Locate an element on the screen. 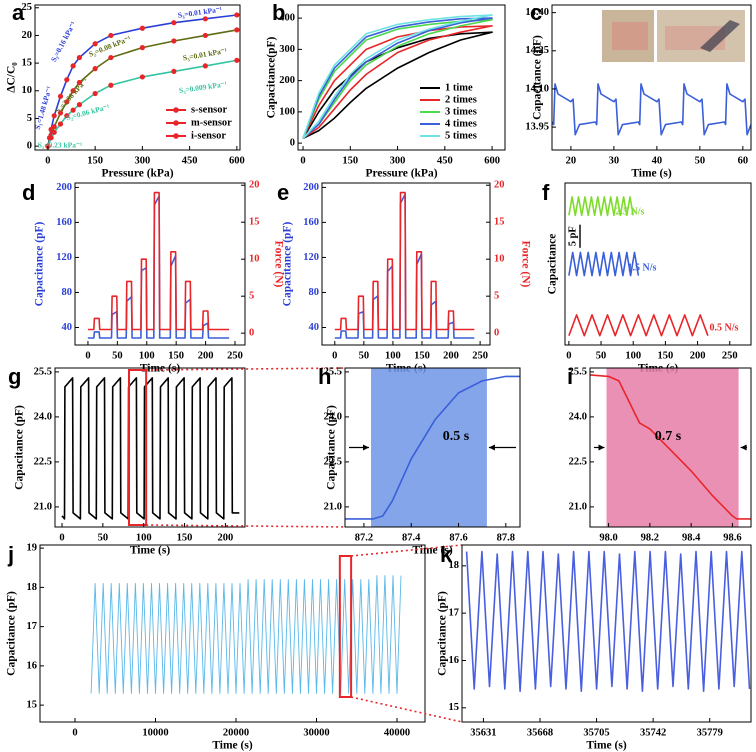 This screenshot has height=752, width=756. y-tick-label: 120 is located at coordinates (64, 257).